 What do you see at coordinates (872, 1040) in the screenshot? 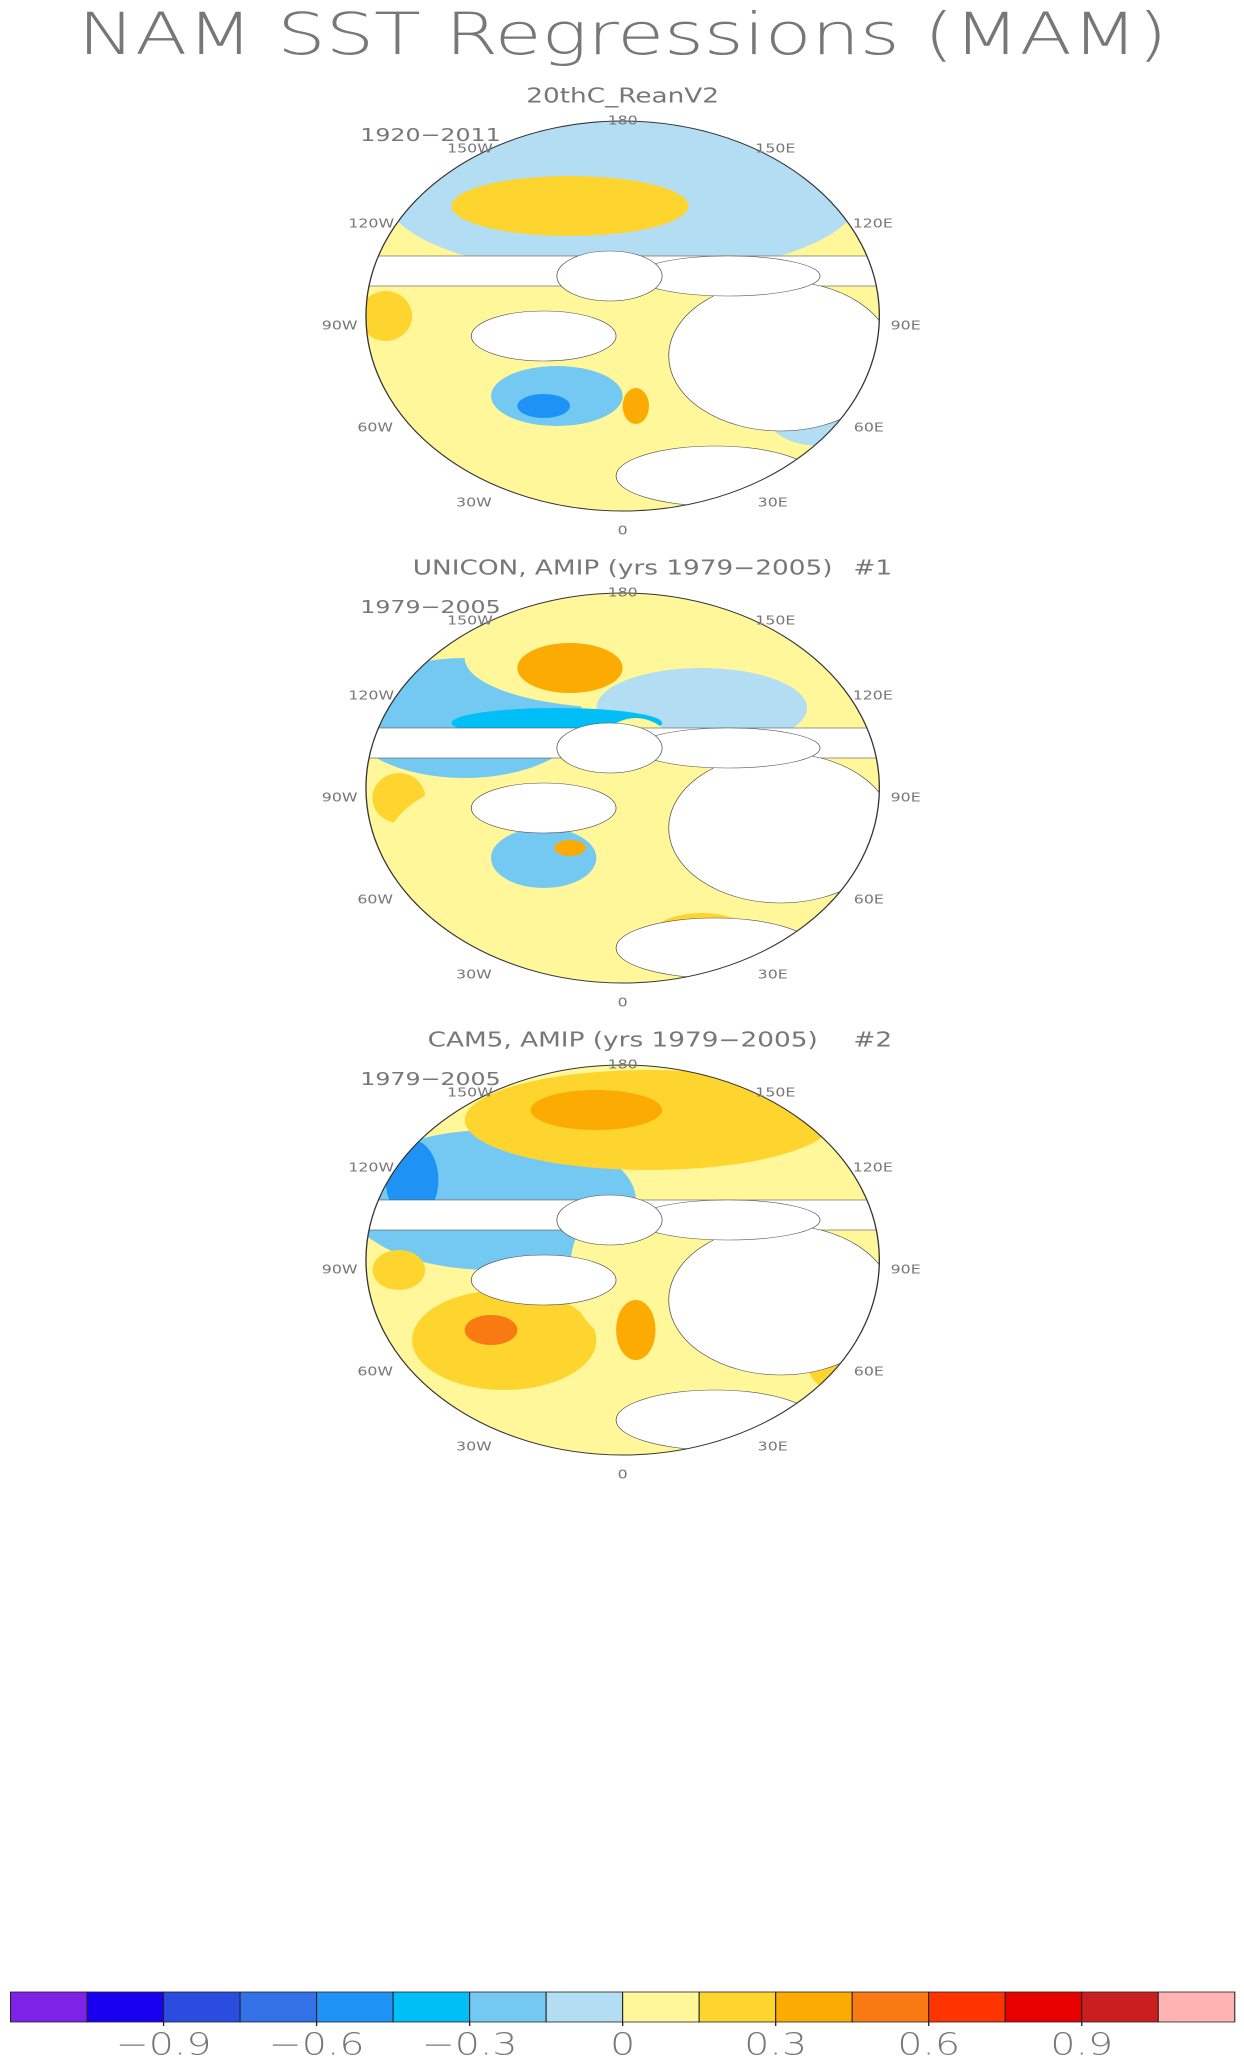
I see `panel-number: #2` at bounding box center [872, 1040].